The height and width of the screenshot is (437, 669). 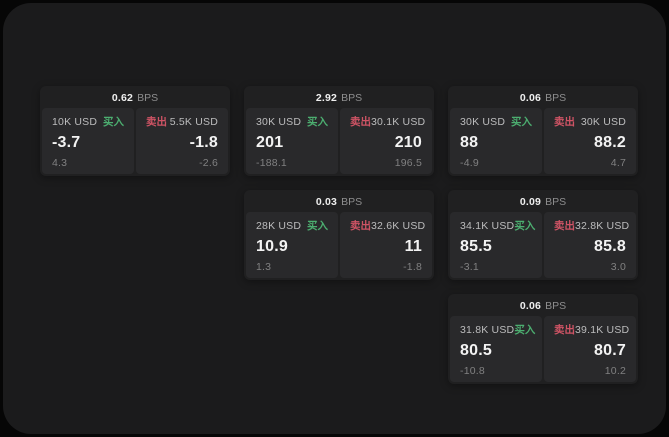 I want to click on spread-value: 0.03, so click(x=326, y=202).